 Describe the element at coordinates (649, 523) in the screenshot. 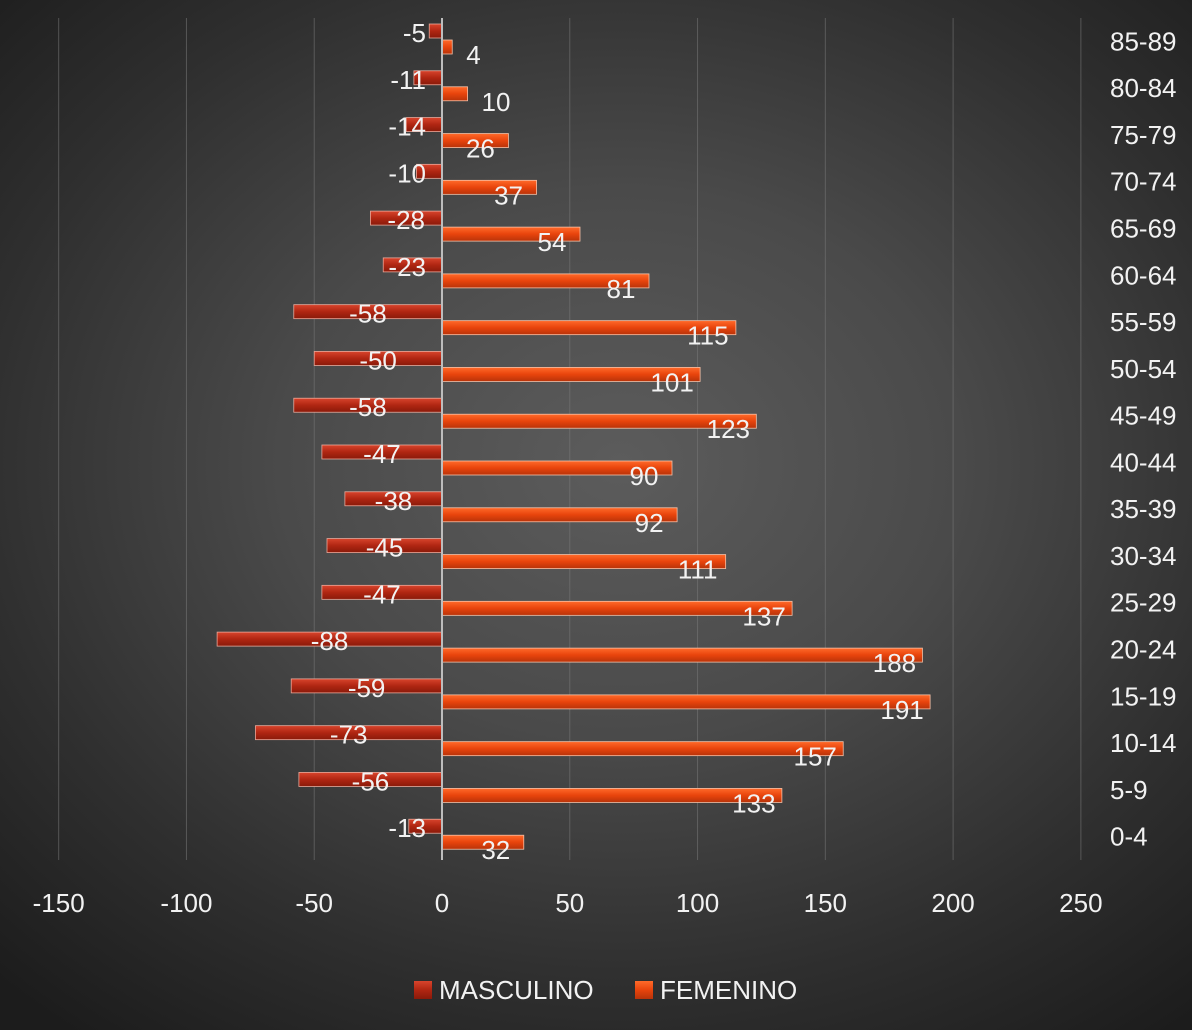

I see `data-label-femenino: 92` at that location.